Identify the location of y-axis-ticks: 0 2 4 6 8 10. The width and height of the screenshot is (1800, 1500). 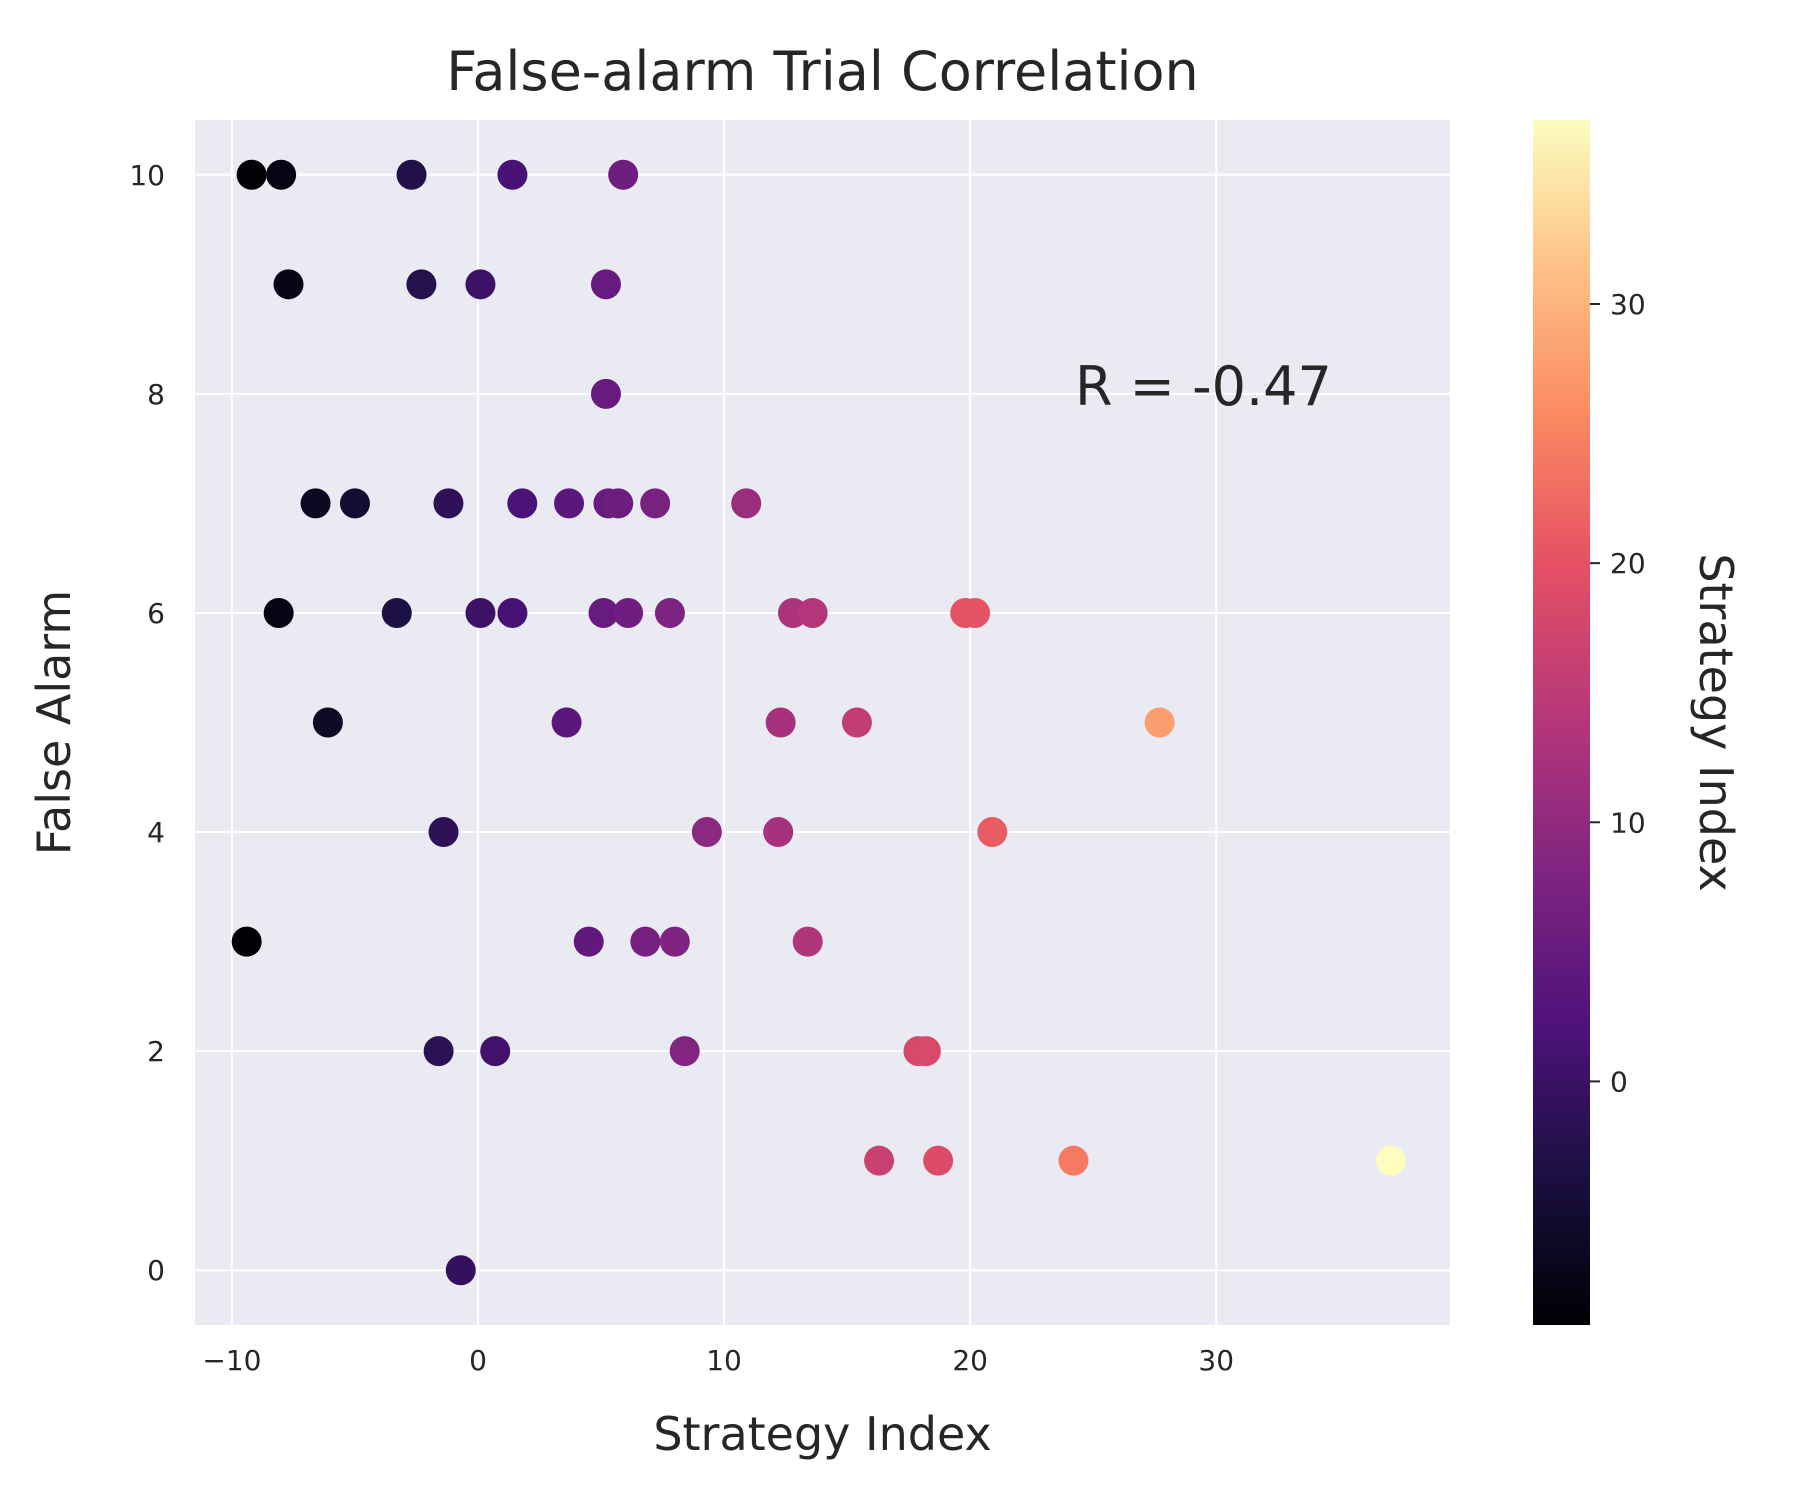
(147, 723).